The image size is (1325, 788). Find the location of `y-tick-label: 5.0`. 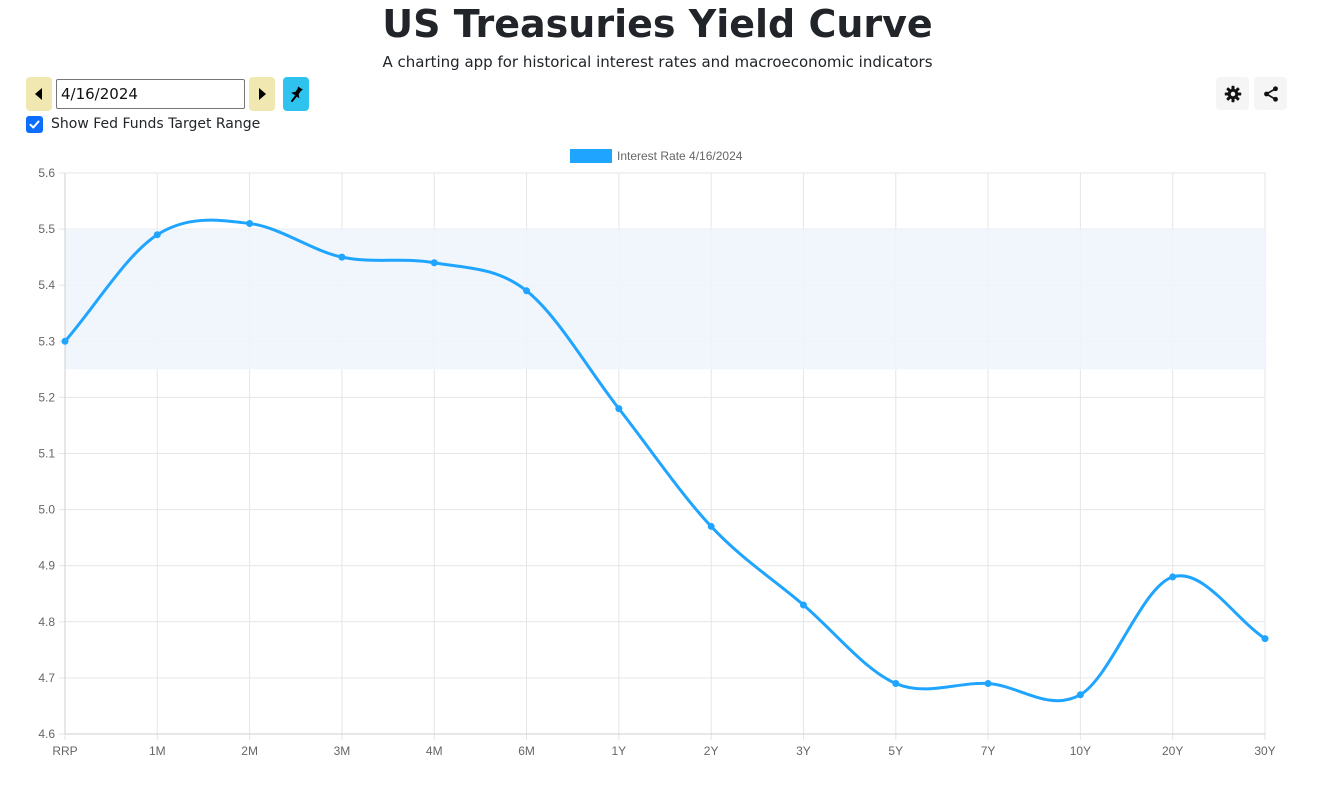

y-tick-label: 5.0 is located at coordinates (46, 510).